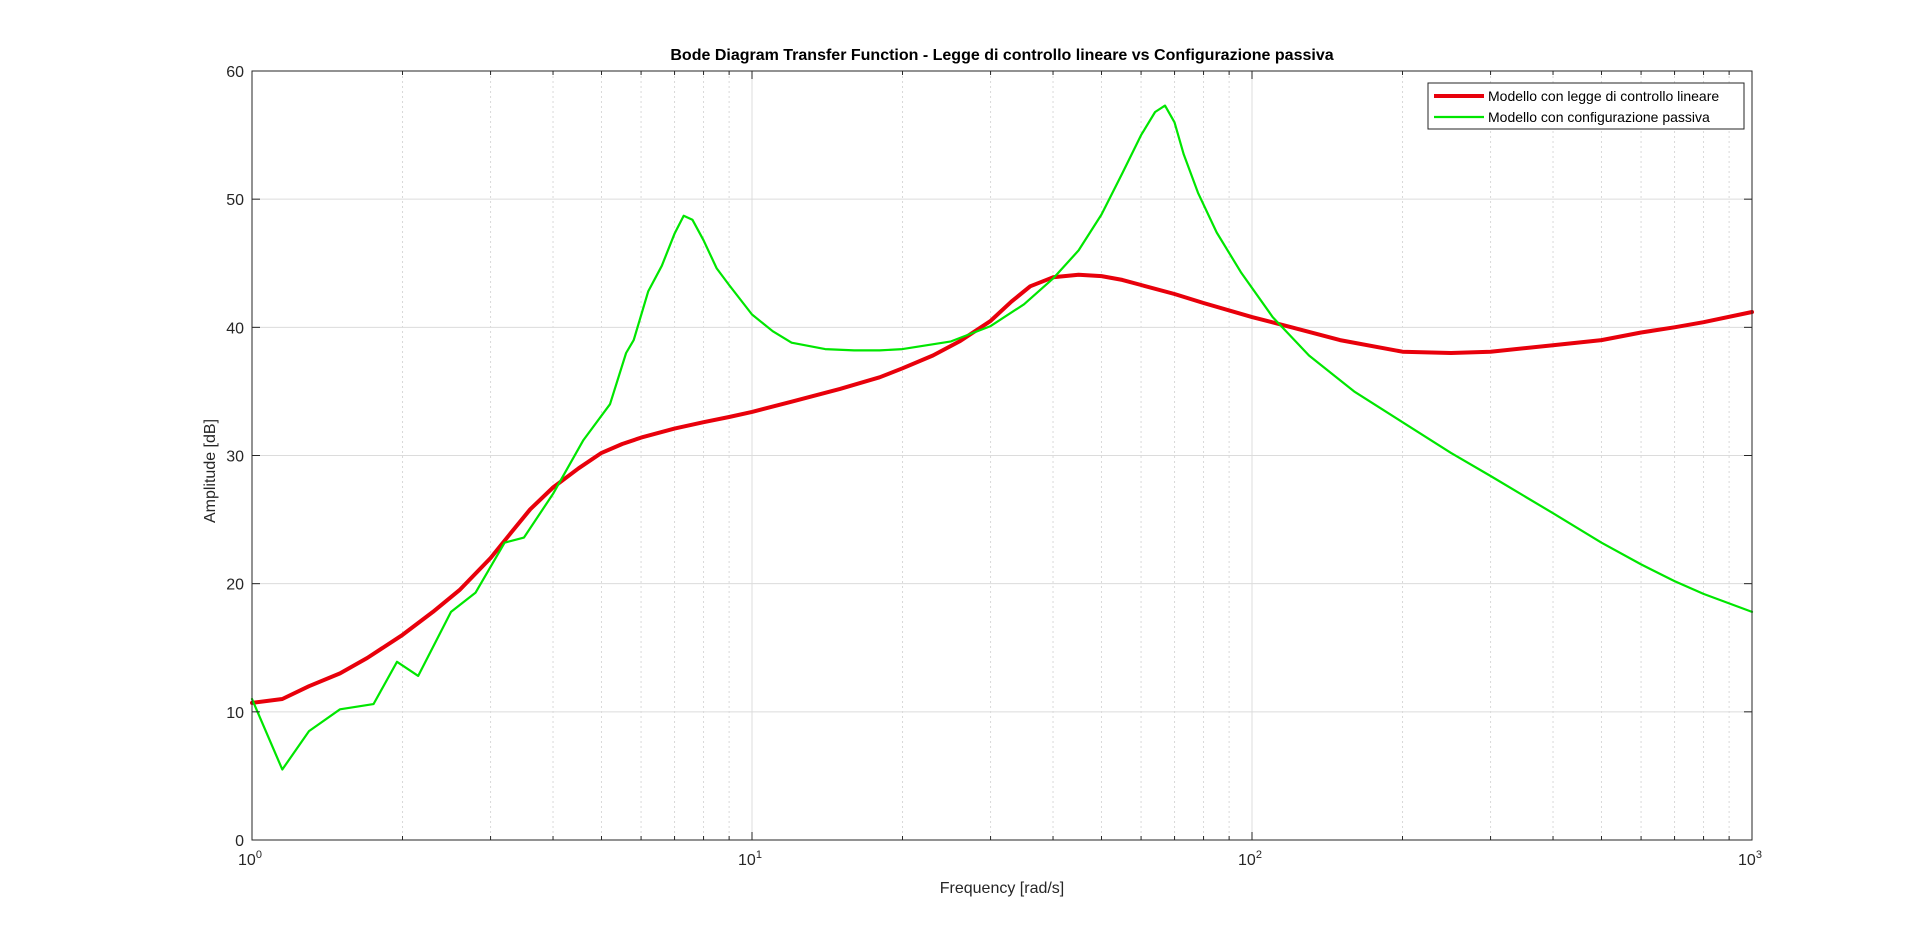  Describe the element at coordinates (1250, 859) in the screenshot. I see `x-tick-label: 10²` at that location.